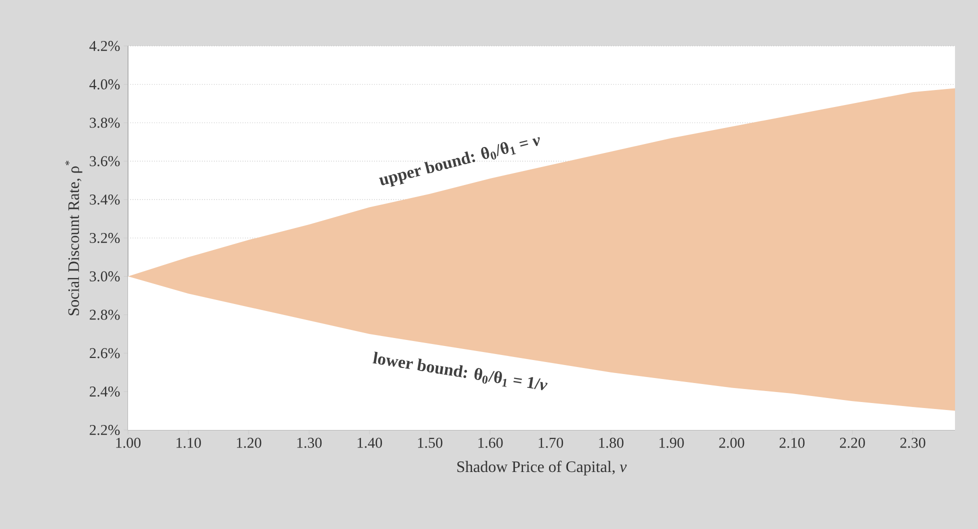 The height and width of the screenshot is (529, 978). Describe the element at coordinates (105, 161) in the screenshot. I see `y-tick-label: 3.6%` at that location.